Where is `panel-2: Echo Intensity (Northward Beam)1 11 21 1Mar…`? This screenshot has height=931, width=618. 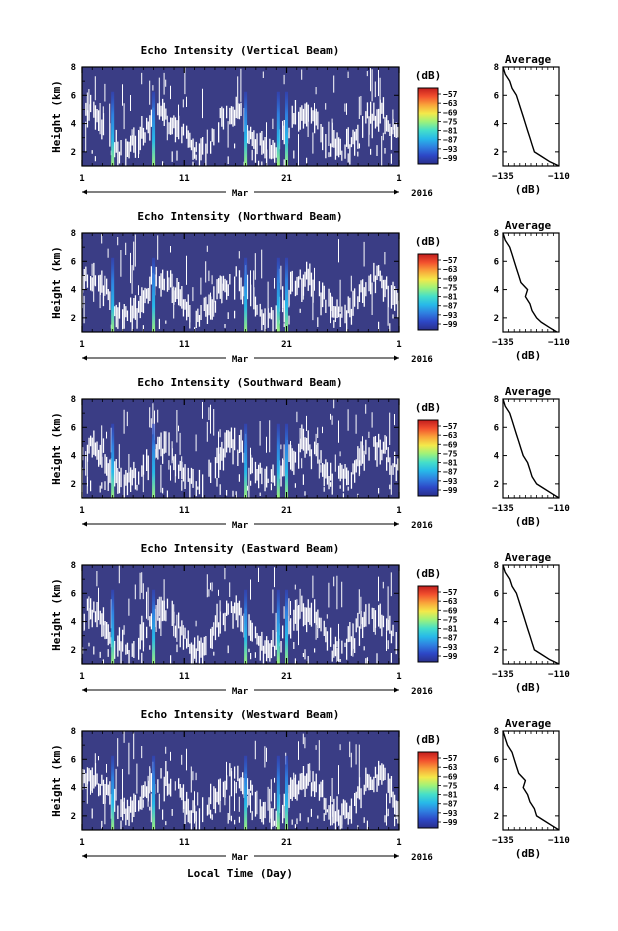 panel-2: Echo Intensity (Northward Beam)1 11 21 1Mar… is located at coordinates (310, 287).